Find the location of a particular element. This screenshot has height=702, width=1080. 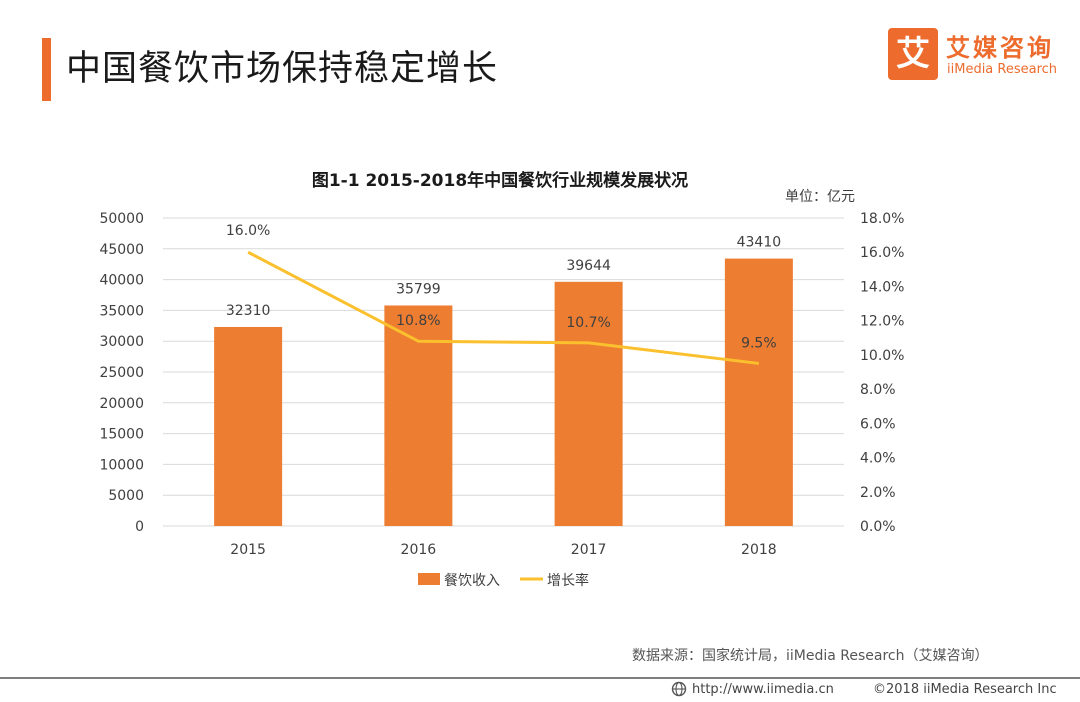

line-value-labels: 16.0% 10.8% 10.7% 9.5% is located at coordinates (501, 287).